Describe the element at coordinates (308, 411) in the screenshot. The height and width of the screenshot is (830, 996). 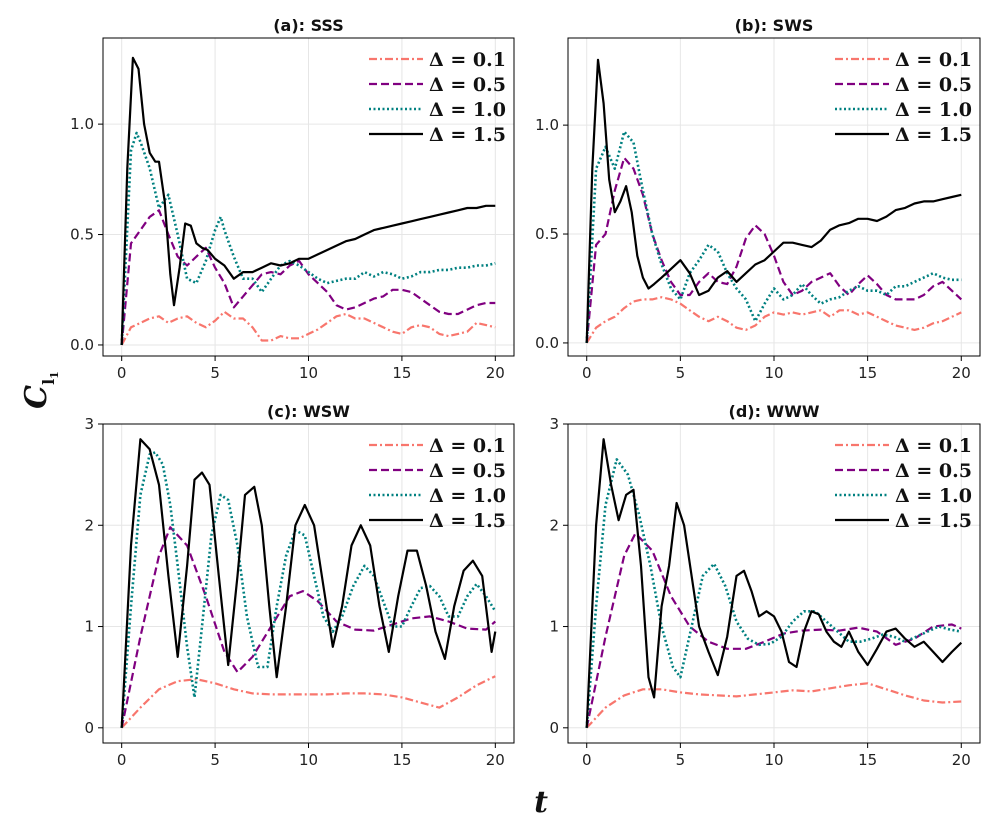
I see `panel-title: (c): WSW` at that location.